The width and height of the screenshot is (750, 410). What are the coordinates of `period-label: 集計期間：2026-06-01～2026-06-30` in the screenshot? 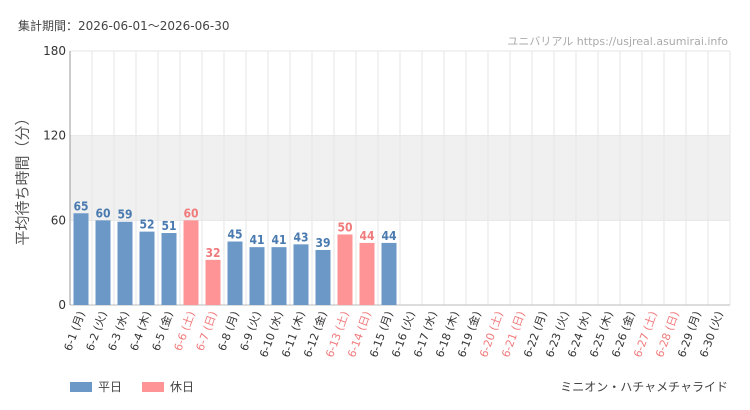 It's located at (124, 26).